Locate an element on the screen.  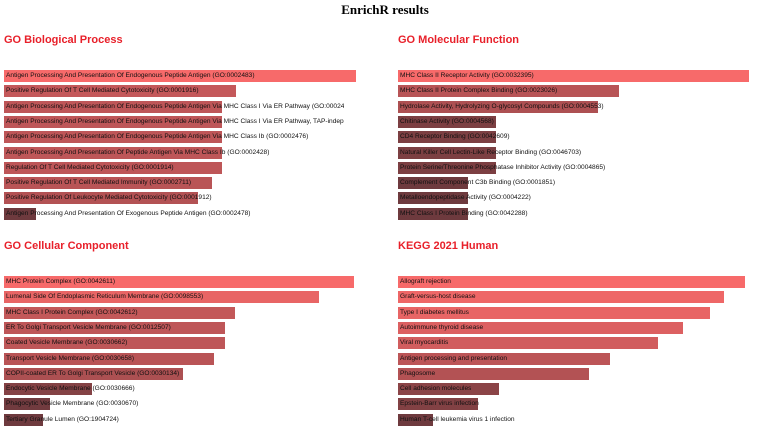
bar-label: Tertiary Granule Lumen (GO:1904724) is located at coordinates (62, 419).